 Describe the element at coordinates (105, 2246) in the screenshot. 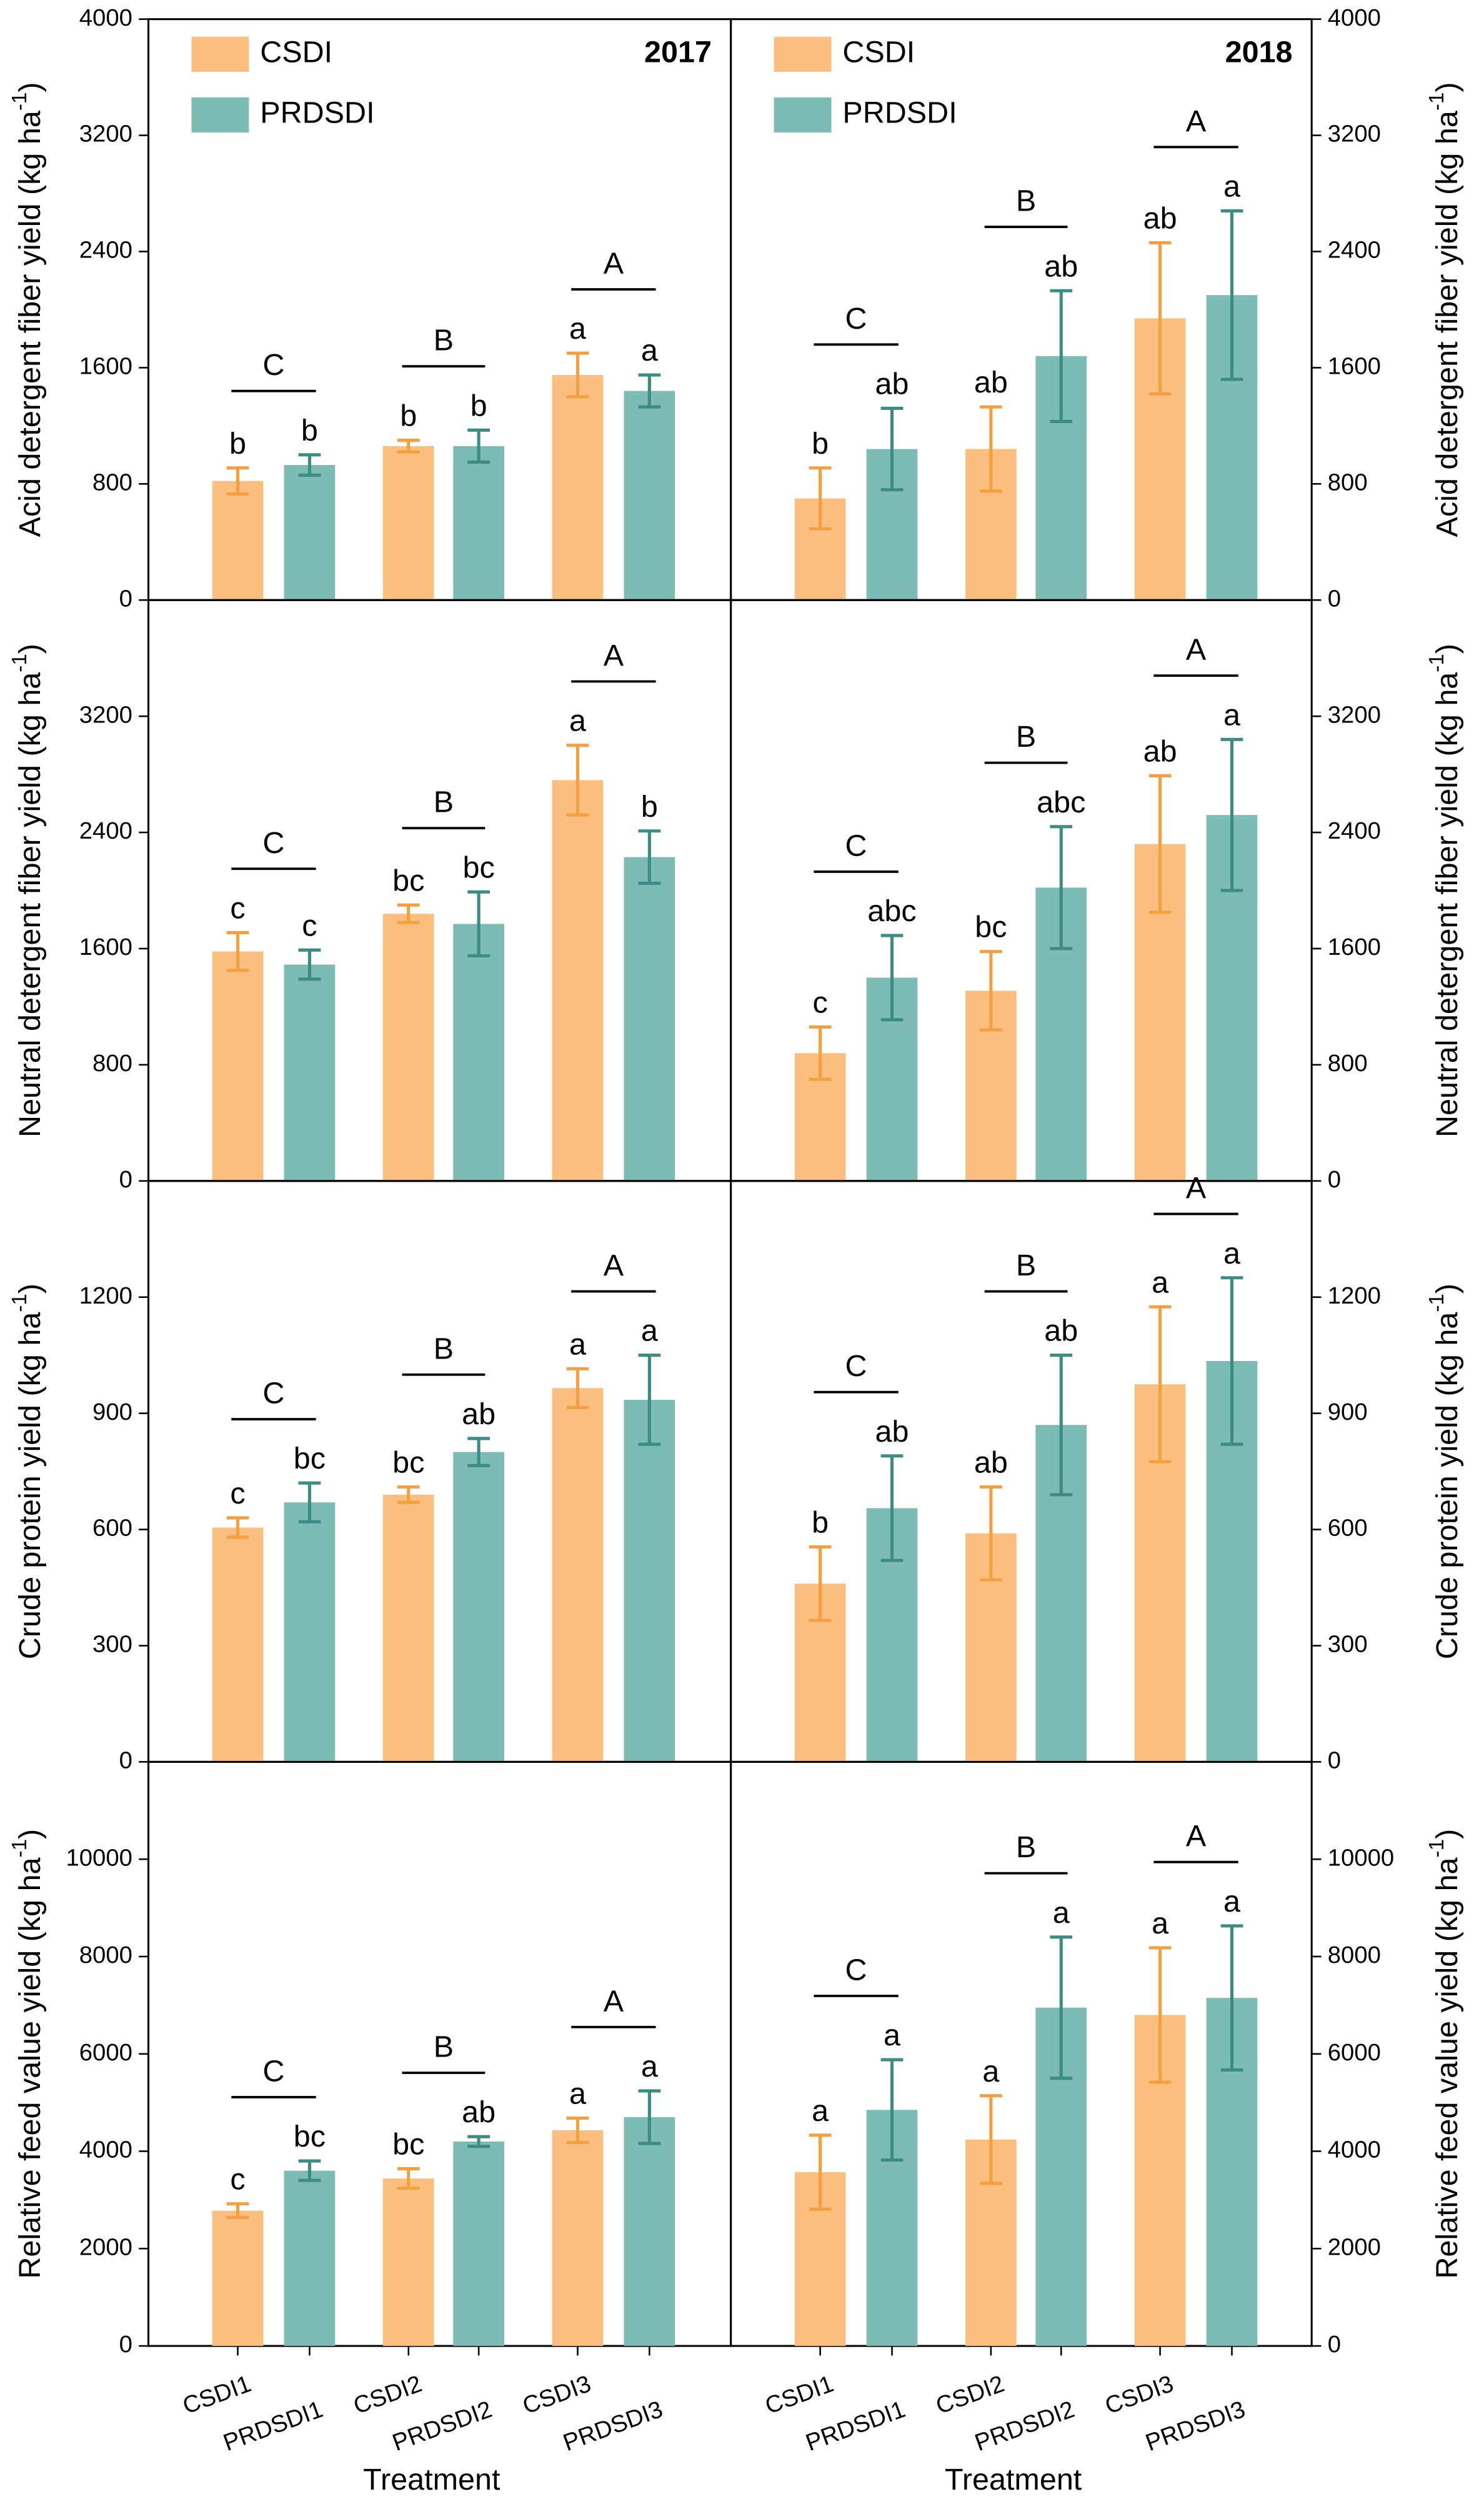

I see `y-tick-label: 2000` at that location.